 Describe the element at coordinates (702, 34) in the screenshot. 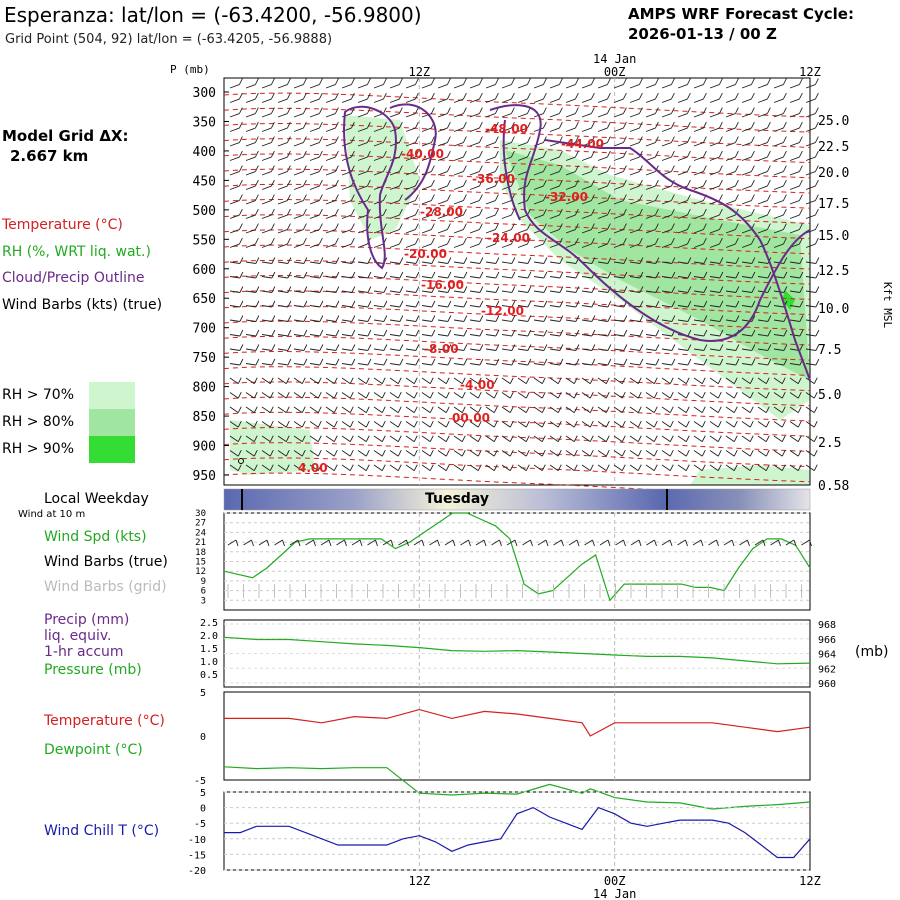

I see `forecast-cycle-value: 2026-01-13 / 00 Z` at that location.